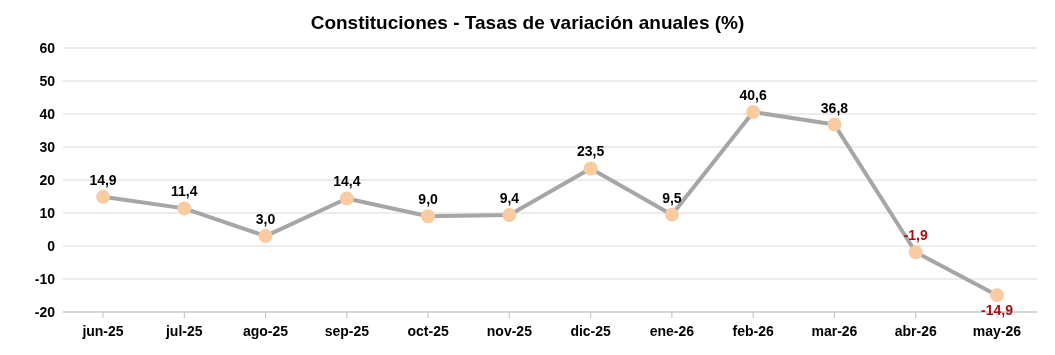 The width and height of the screenshot is (1055, 355). I want to click on y-tick-label: 20, so click(47, 179).